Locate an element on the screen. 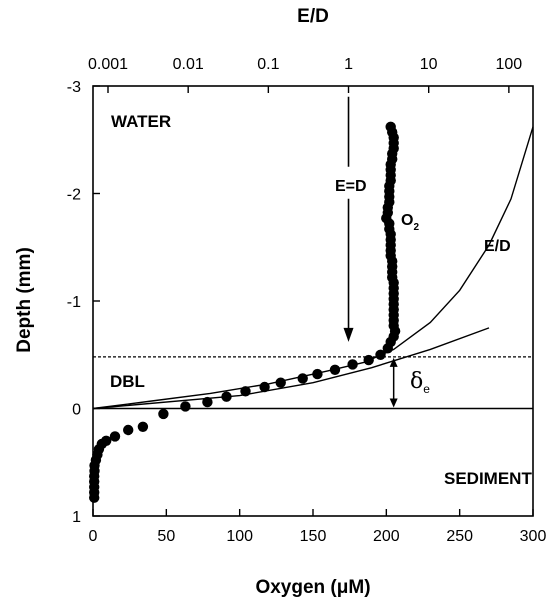 This screenshot has width=557, height=602. water-label: WATER is located at coordinates (141, 121).